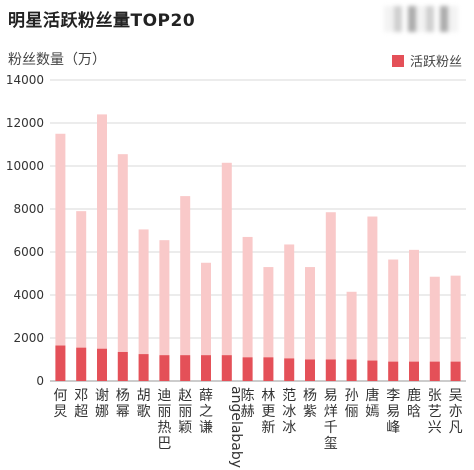 This screenshot has width=474, height=470. What do you see at coordinates (372, 403) in the screenshot?
I see `x-tick-label: 唐嫣` at bounding box center [372, 403].